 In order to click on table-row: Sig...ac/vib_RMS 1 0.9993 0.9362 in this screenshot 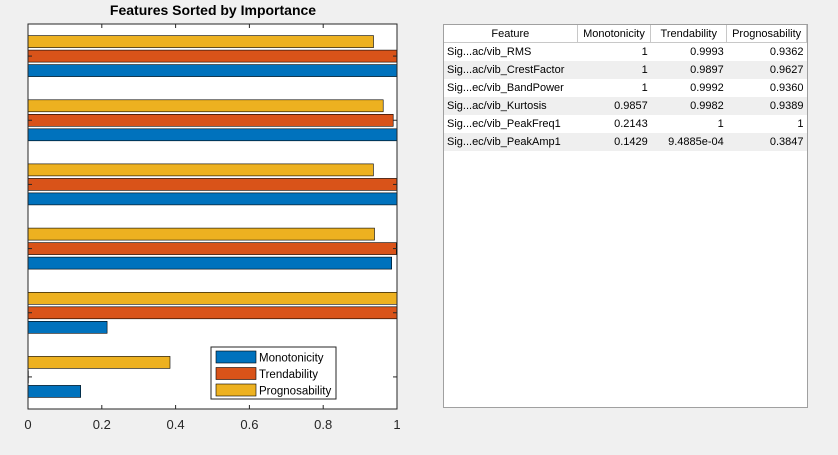, I will do `click(625, 51)`.